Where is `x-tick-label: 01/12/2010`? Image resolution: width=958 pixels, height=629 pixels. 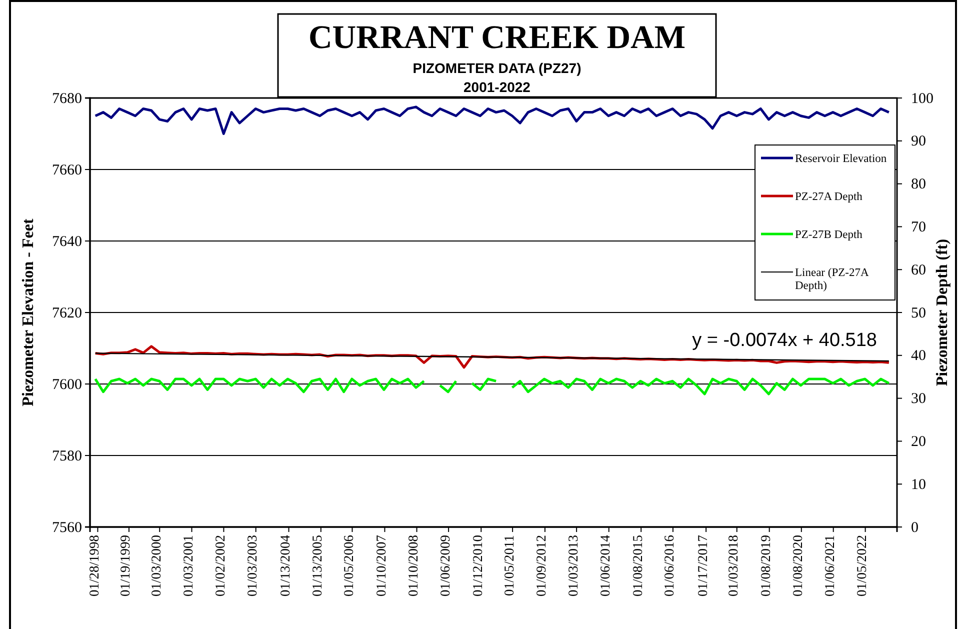
x-tick-label: 01/12/2010 is located at coordinates (477, 565).